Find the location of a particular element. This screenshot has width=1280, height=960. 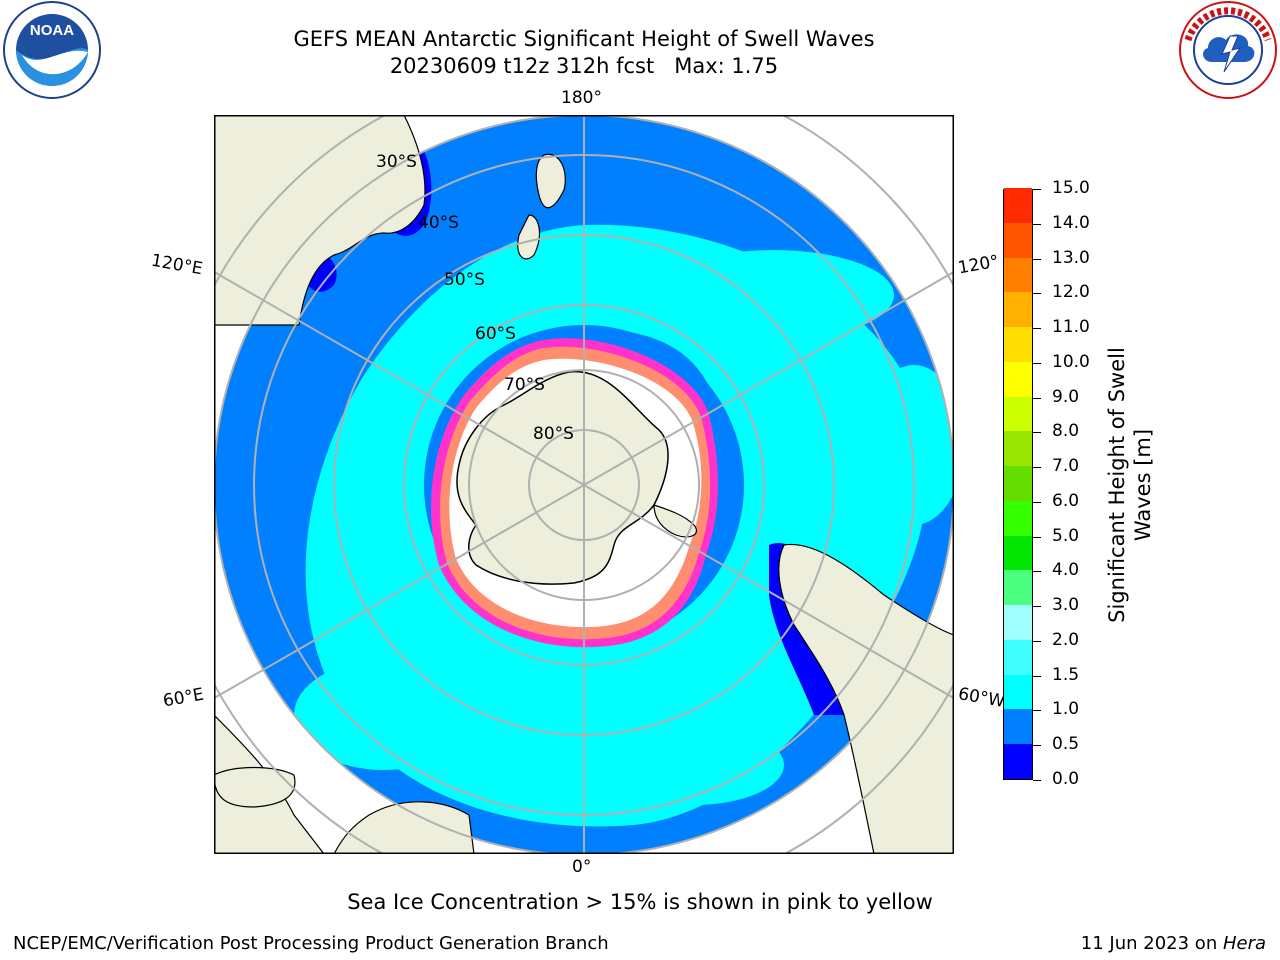

lon-label-120e: 120°E is located at coordinates (177, 265).